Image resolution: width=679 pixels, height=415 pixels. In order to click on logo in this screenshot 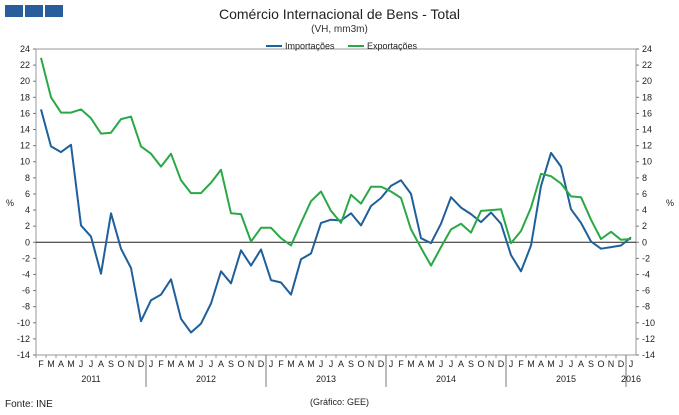, I will do `click(34, 11)`.